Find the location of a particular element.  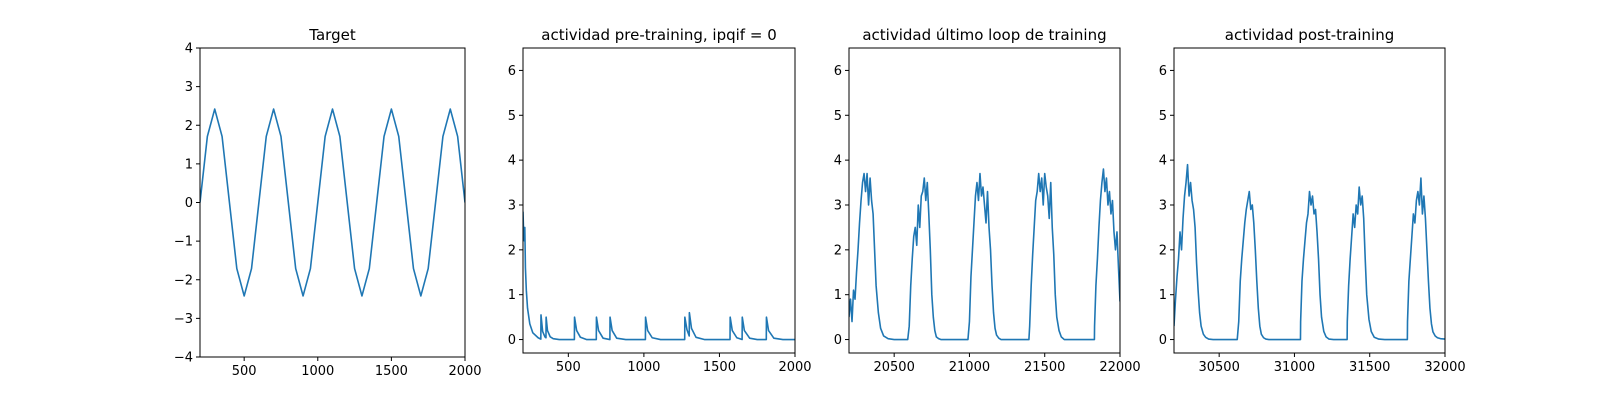

x-tick-label: 31000 is located at coordinates (1294, 367).